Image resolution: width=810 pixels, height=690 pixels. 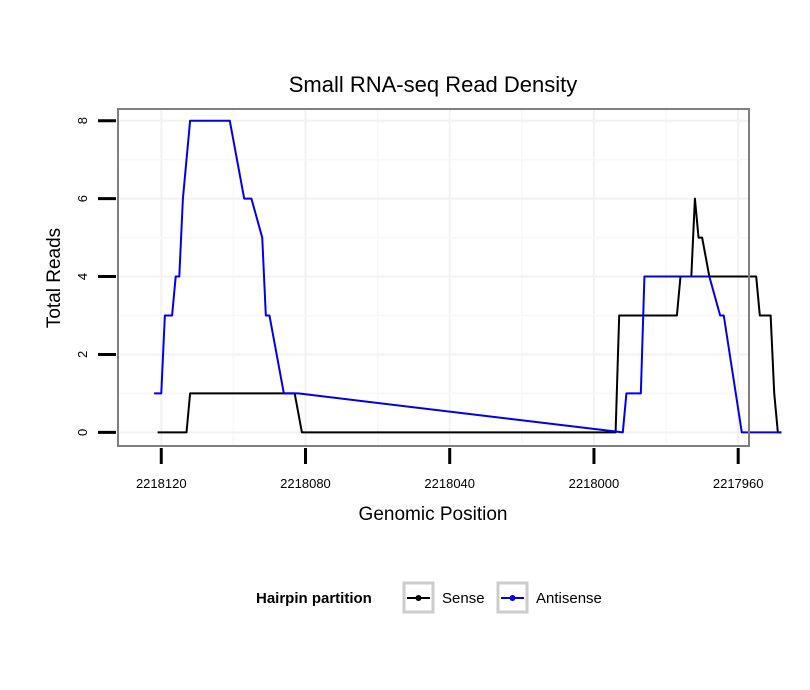 I want to click on x-tick-label: 2218120, so click(x=161, y=483).